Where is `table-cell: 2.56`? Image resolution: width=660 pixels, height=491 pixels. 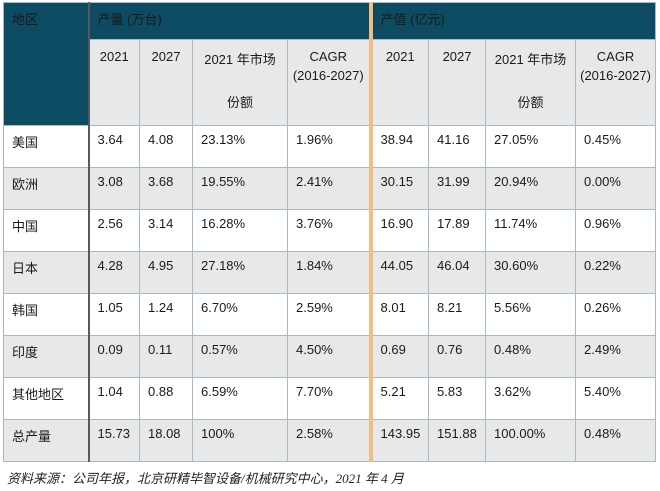 table-cell: 2.56 is located at coordinates (113, 230).